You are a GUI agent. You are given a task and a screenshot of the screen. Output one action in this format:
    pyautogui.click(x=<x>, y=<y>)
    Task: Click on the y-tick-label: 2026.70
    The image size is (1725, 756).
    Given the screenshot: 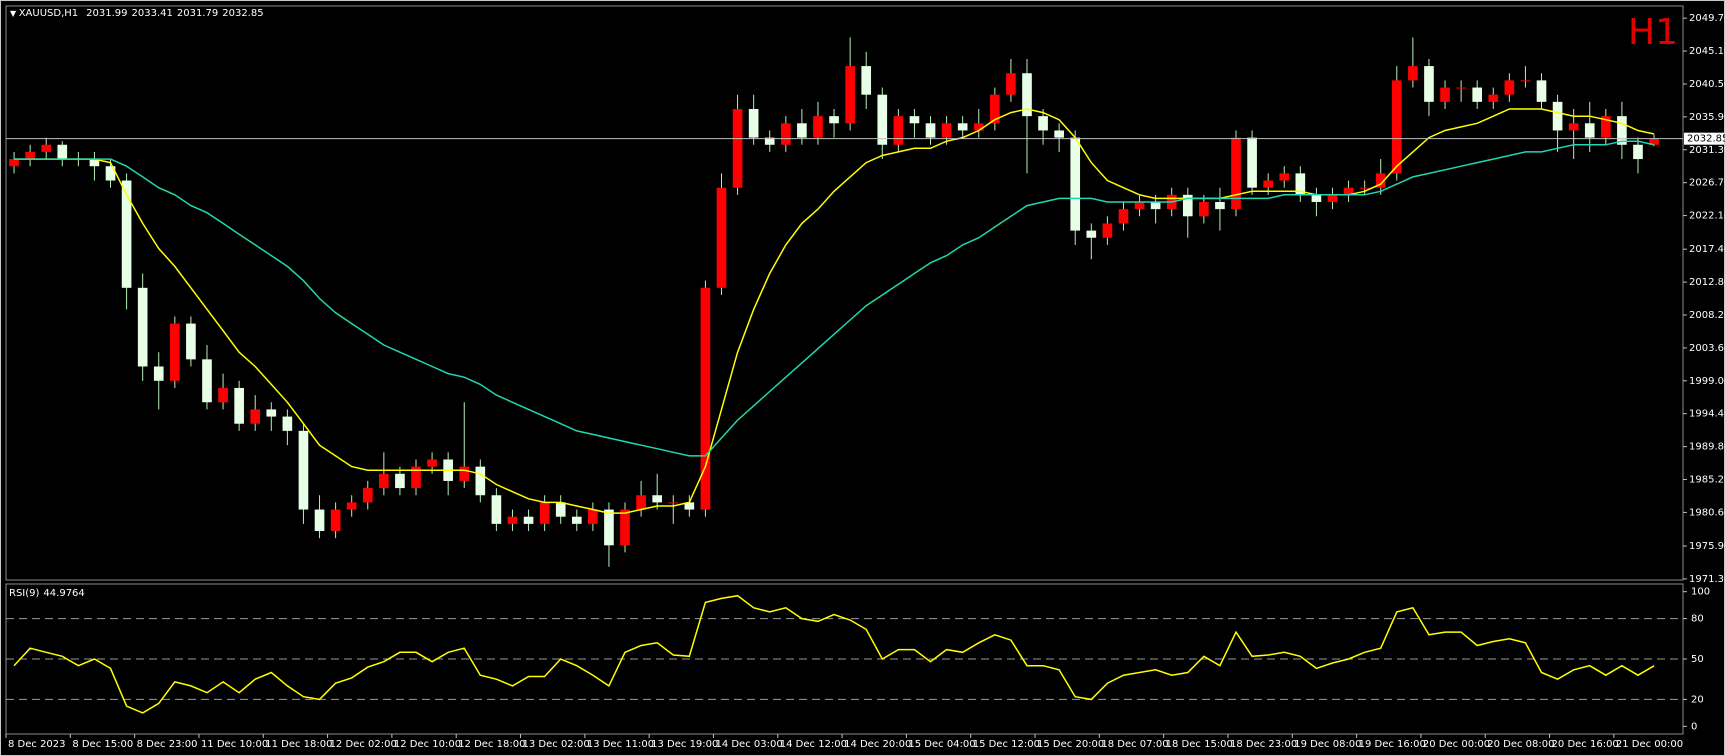 What is the action you would take?
    pyautogui.click(x=1707, y=183)
    